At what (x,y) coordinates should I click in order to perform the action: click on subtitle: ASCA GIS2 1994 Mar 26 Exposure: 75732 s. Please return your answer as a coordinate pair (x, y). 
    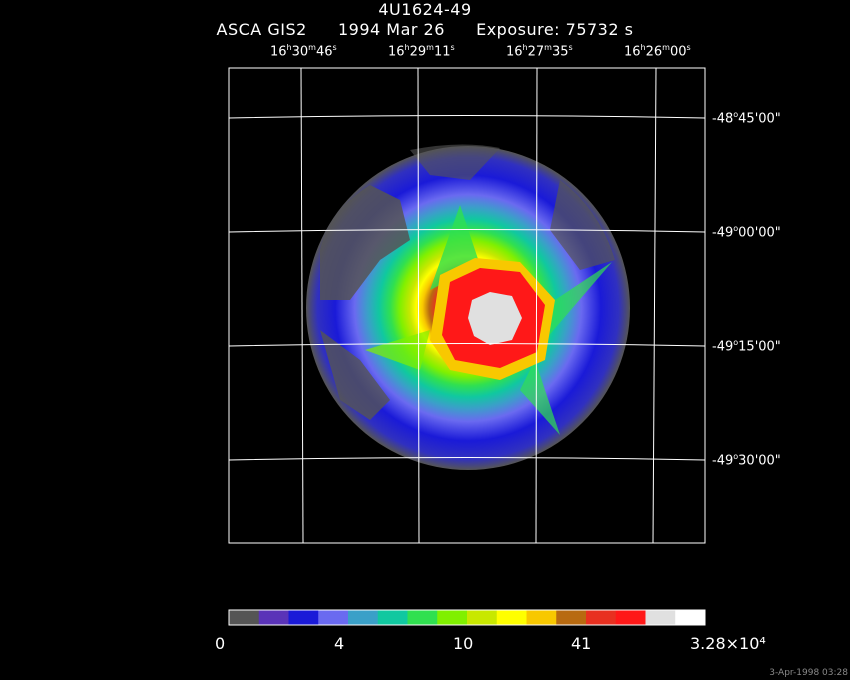
    Looking at the image, I should click on (425, 29).